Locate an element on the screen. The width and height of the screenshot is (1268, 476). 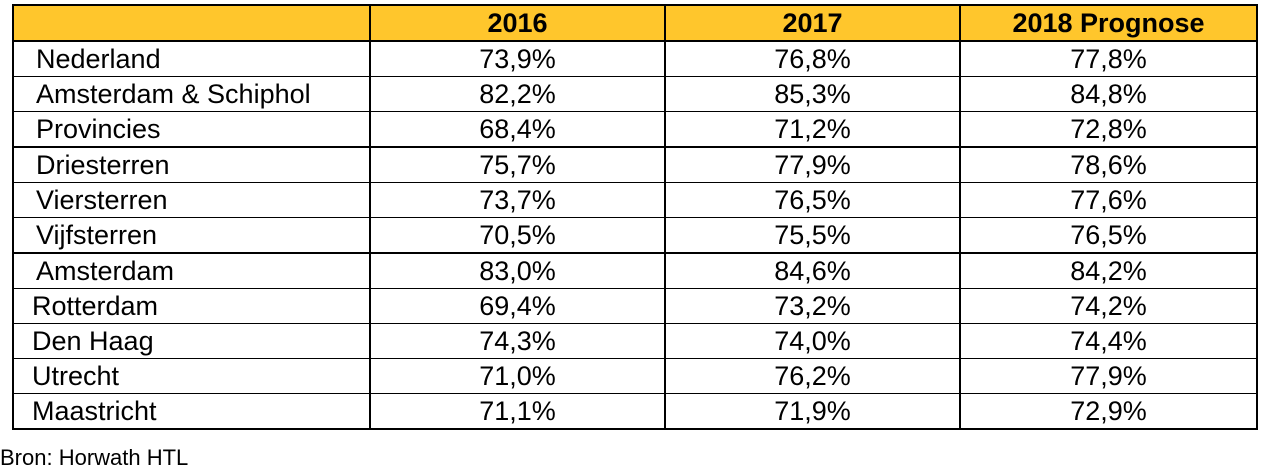
table-row: Vijfsterren 70,5% 75,5% 76,5% is located at coordinates (635, 235).